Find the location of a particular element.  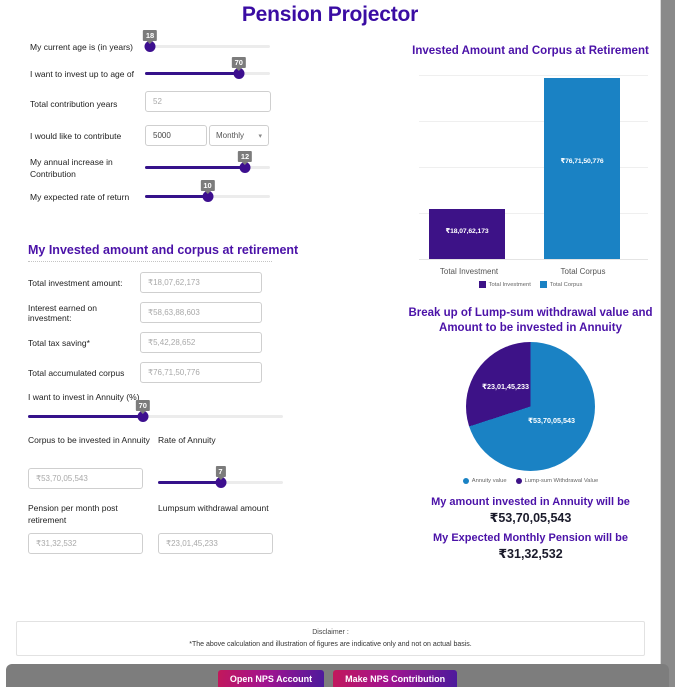

bar-chart-axis is located at coordinates (533, 259).